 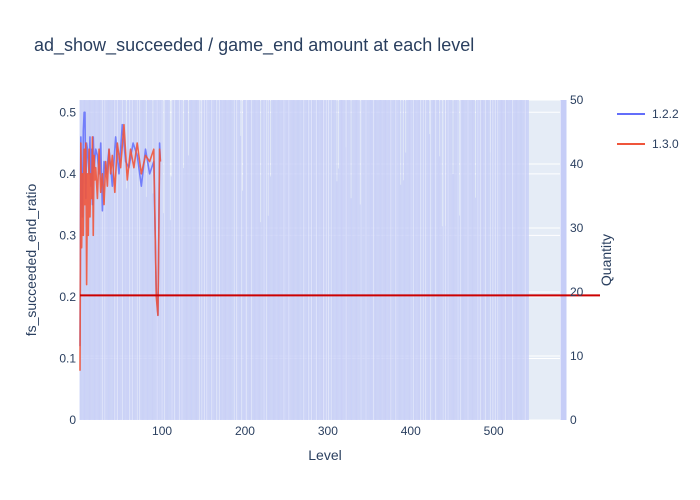 What do you see at coordinates (577, 100) in the screenshot?
I see `y2-tick-label: 50` at bounding box center [577, 100].